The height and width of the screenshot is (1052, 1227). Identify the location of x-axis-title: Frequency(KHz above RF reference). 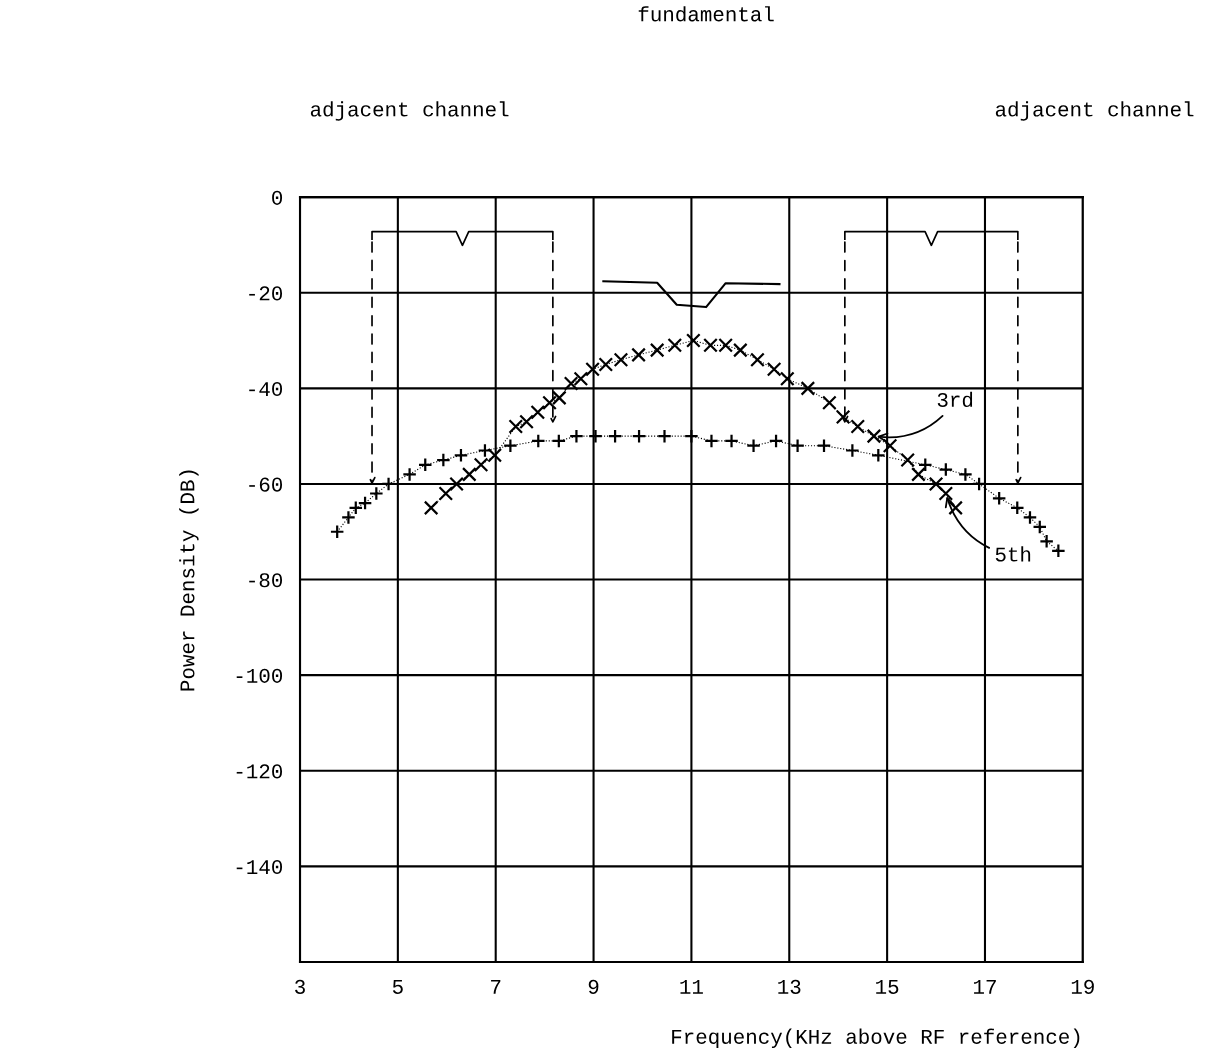
(876, 1038).